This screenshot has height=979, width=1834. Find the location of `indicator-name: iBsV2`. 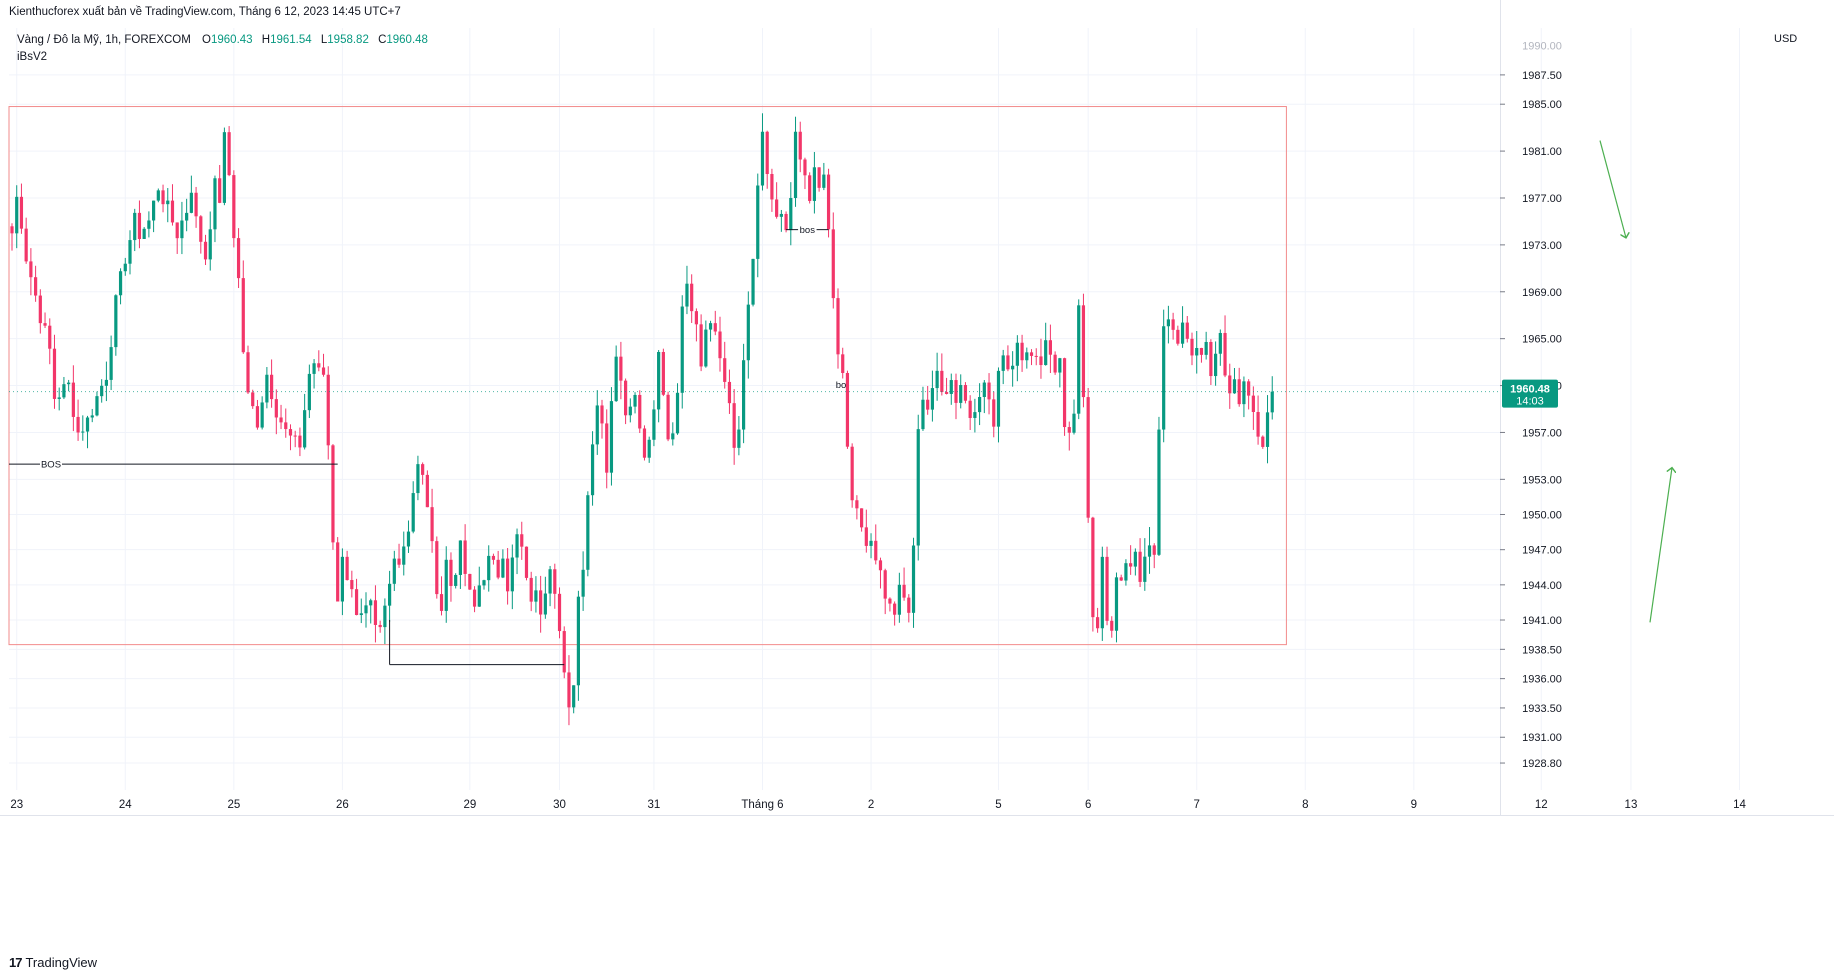

indicator-name: iBsV2 is located at coordinates (32, 57).